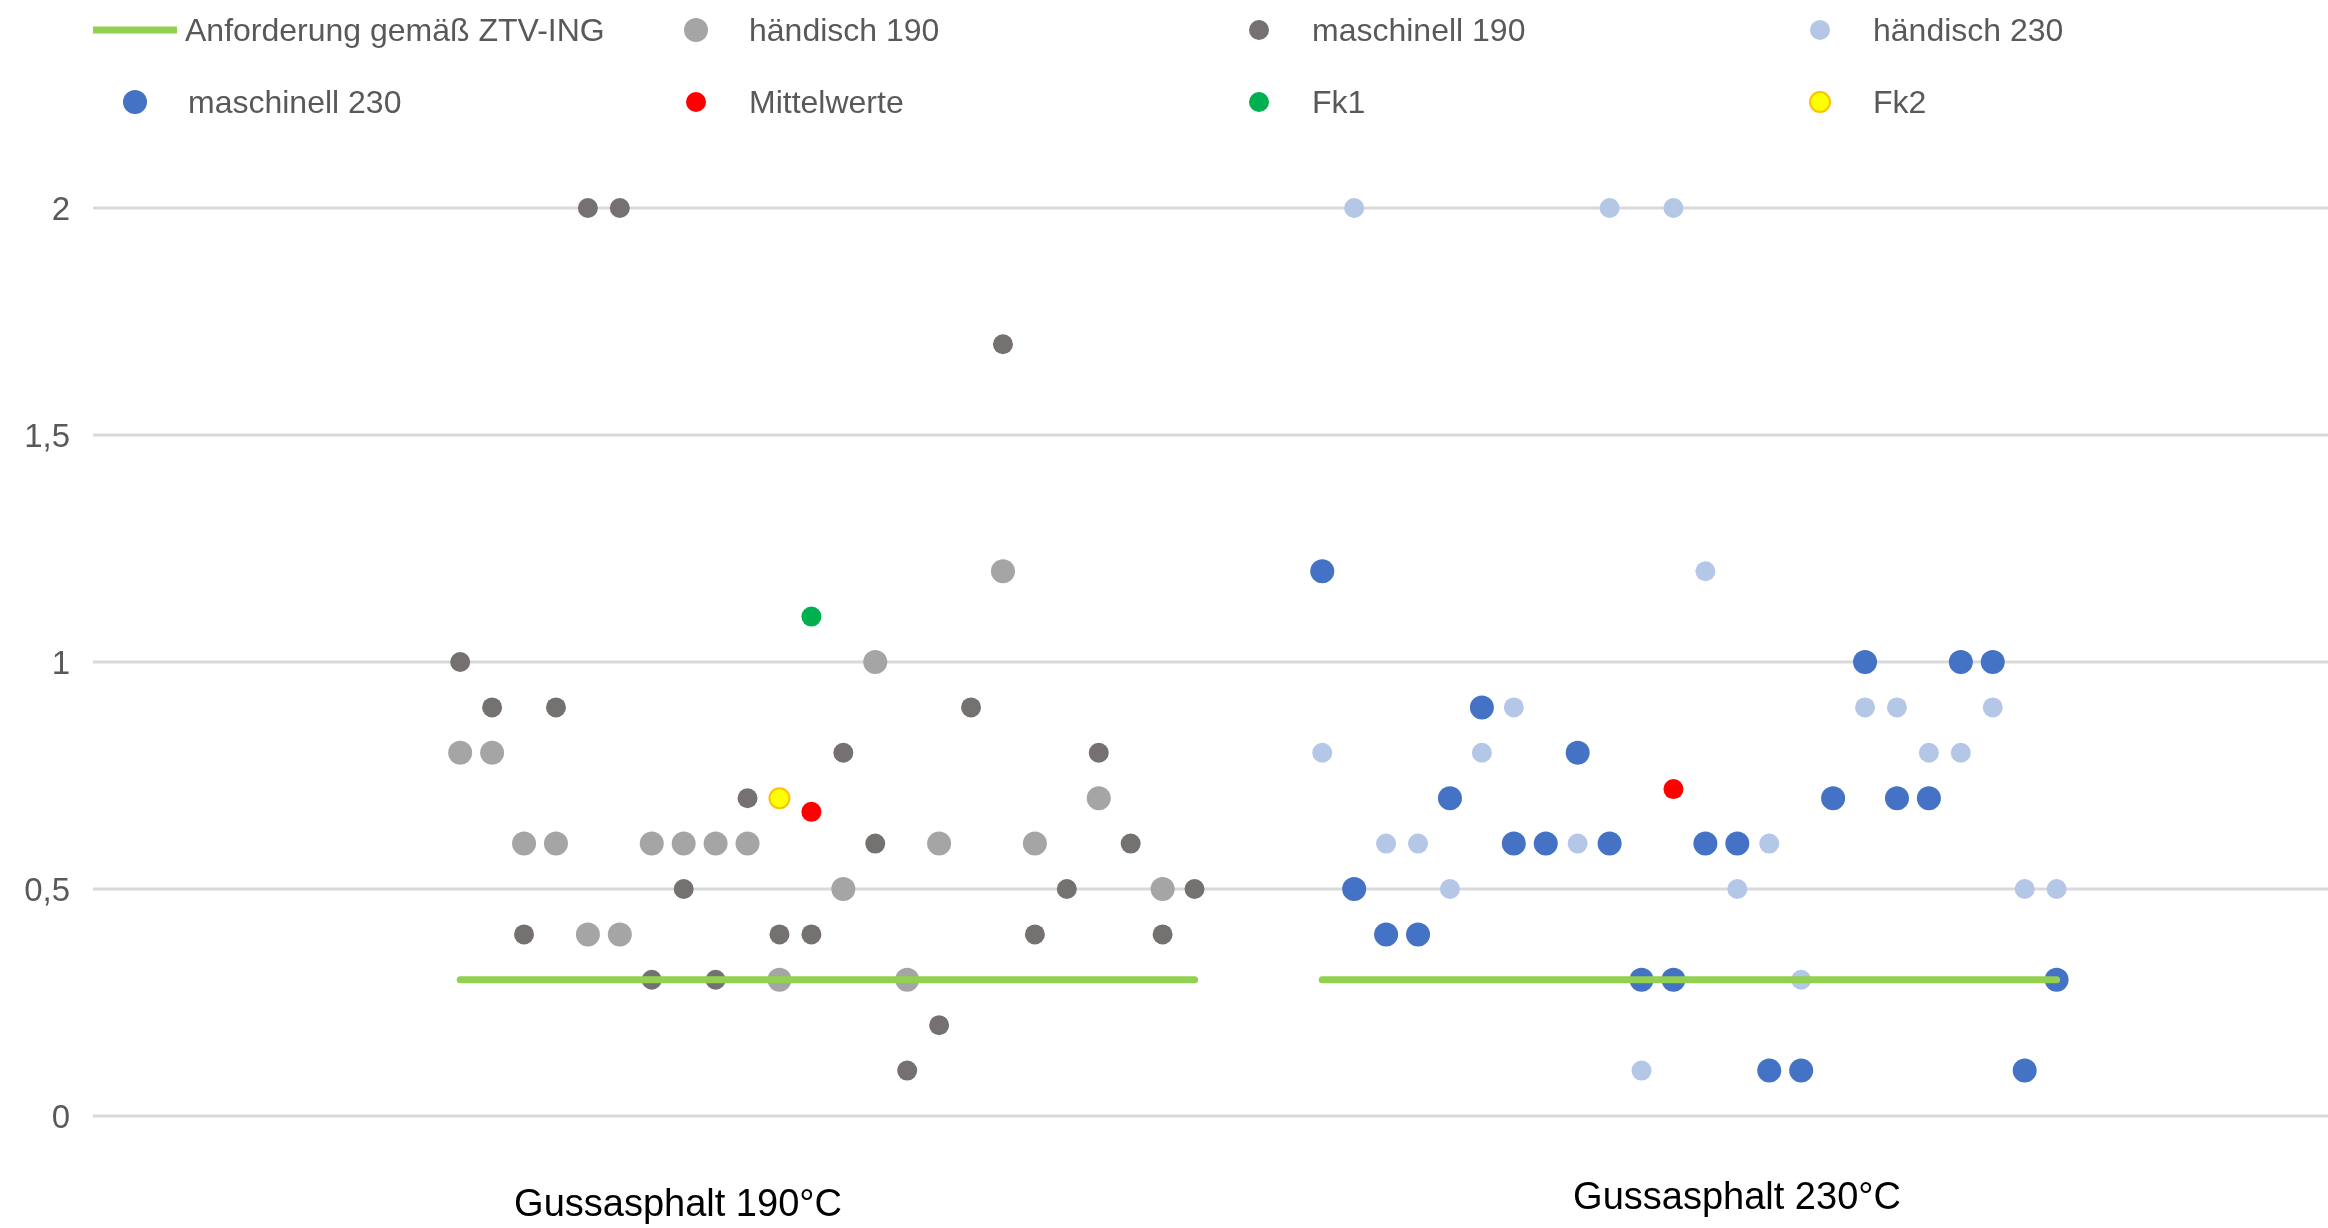  Describe the element at coordinates (1339, 102) in the screenshot. I see `legend-label: Fk1` at that location.